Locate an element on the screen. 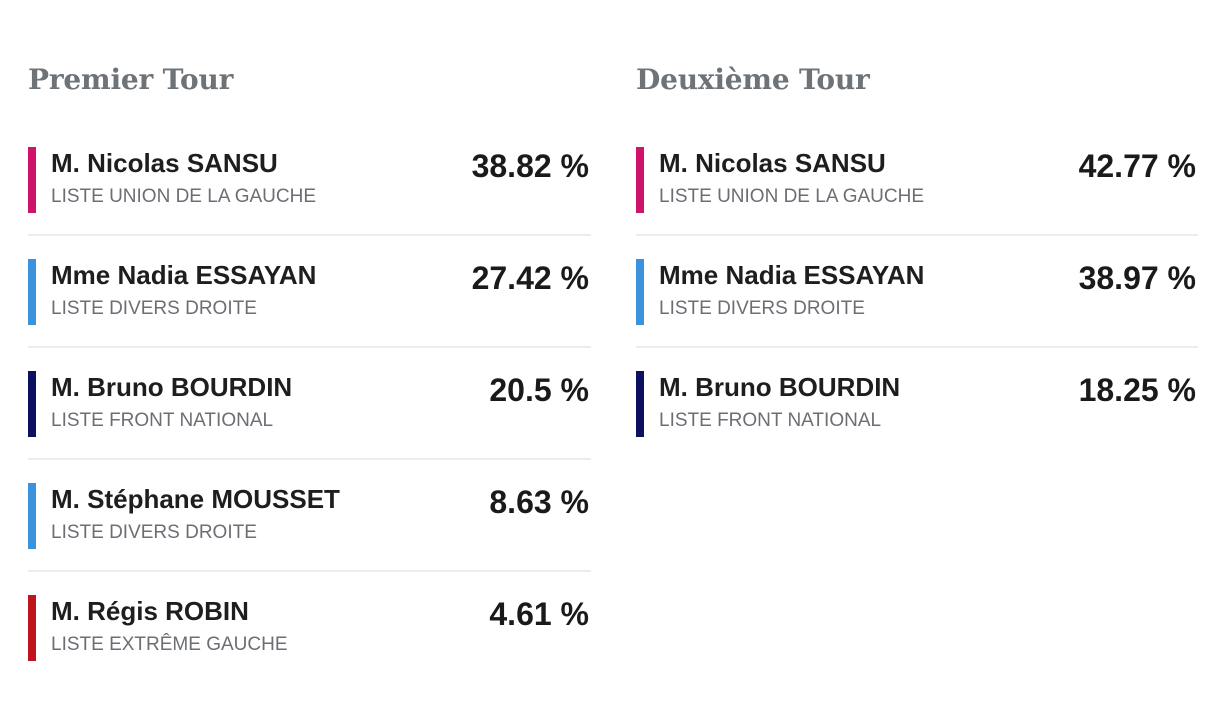  vote-percentage: 38.82 % is located at coordinates (530, 166).